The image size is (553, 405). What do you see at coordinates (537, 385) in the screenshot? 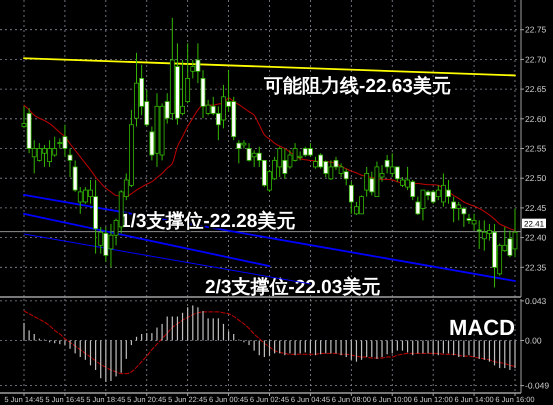
I see `y-tick-label: -0.049` at bounding box center [537, 385].